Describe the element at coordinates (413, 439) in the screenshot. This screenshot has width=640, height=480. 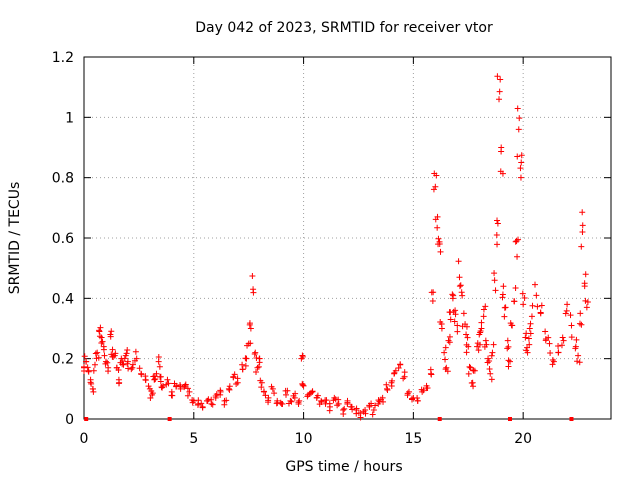
I see `x-tick-label: 15` at that location.